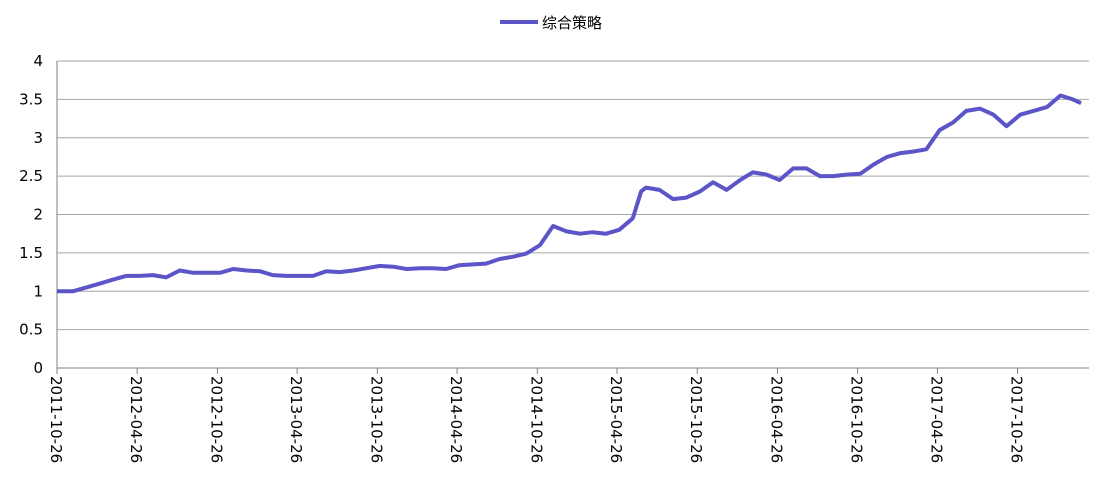 The height and width of the screenshot is (492, 1101). Describe the element at coordinates (216, 419) in the screenshot. I see `x-tick-label: 2012-10-26` at that location.